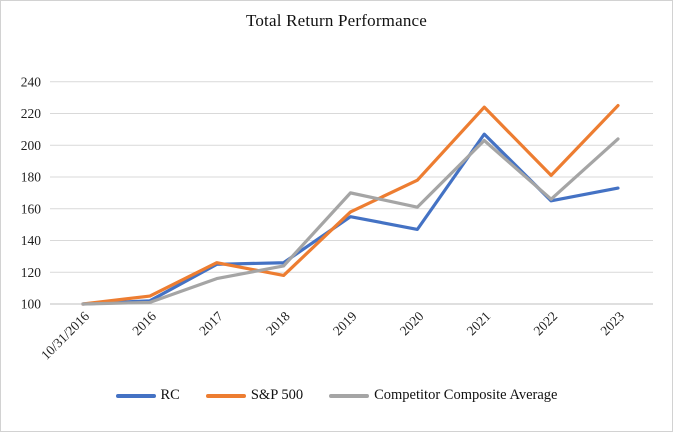  I want to click on legend-item-rc: RC, so click(147, 395).